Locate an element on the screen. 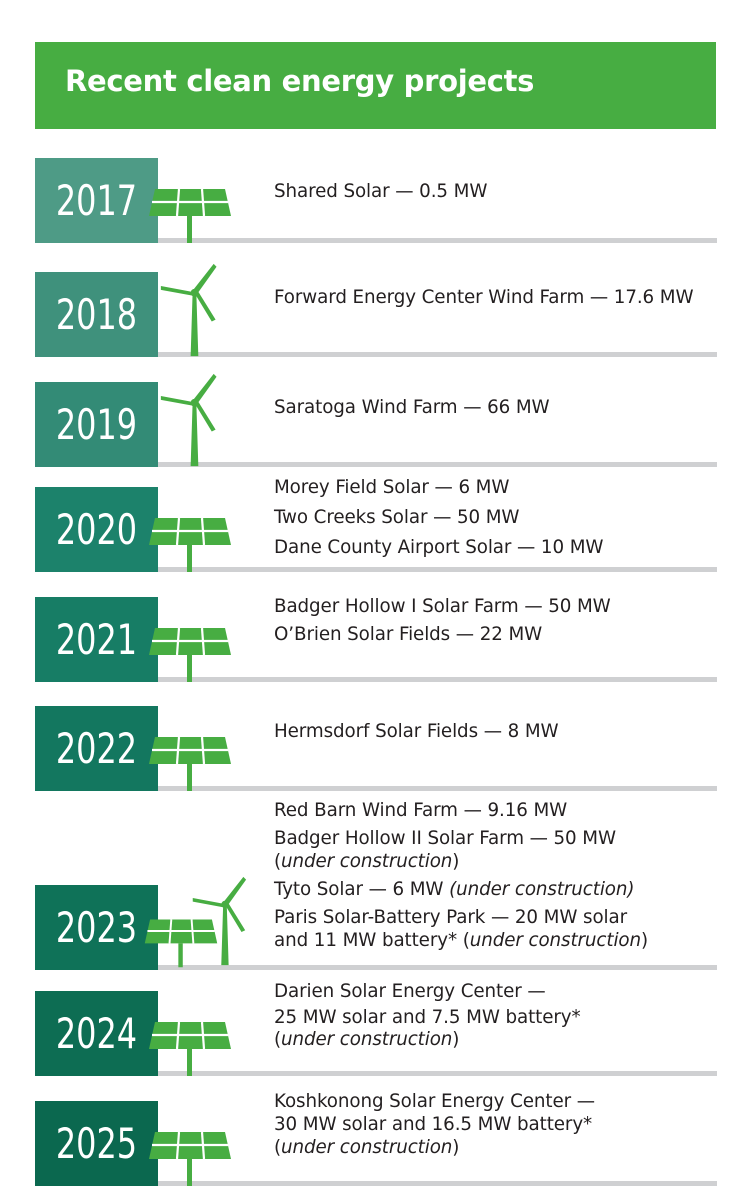 This screenshot has height=1200, width=754. year-label-2020: 2020 is located at coordinates (96, 529).